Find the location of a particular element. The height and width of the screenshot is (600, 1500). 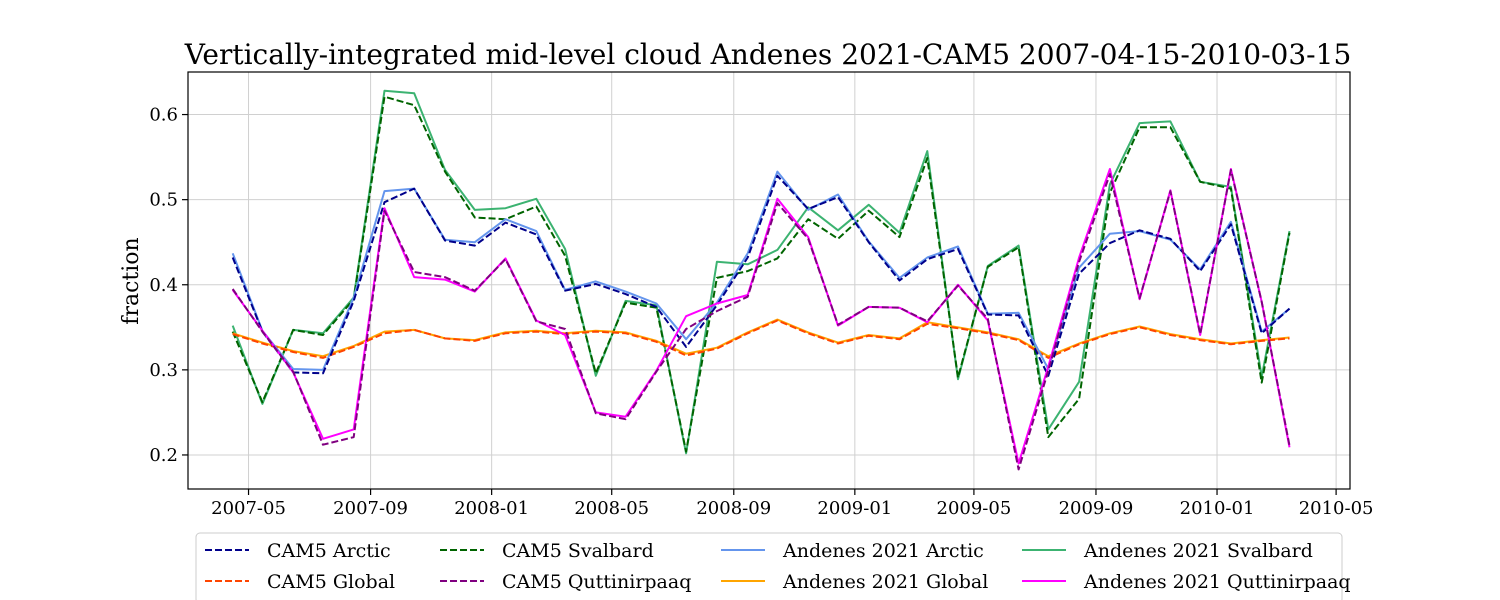

x-tick-label: 2010-05 is located at coordinates (1336, 508).